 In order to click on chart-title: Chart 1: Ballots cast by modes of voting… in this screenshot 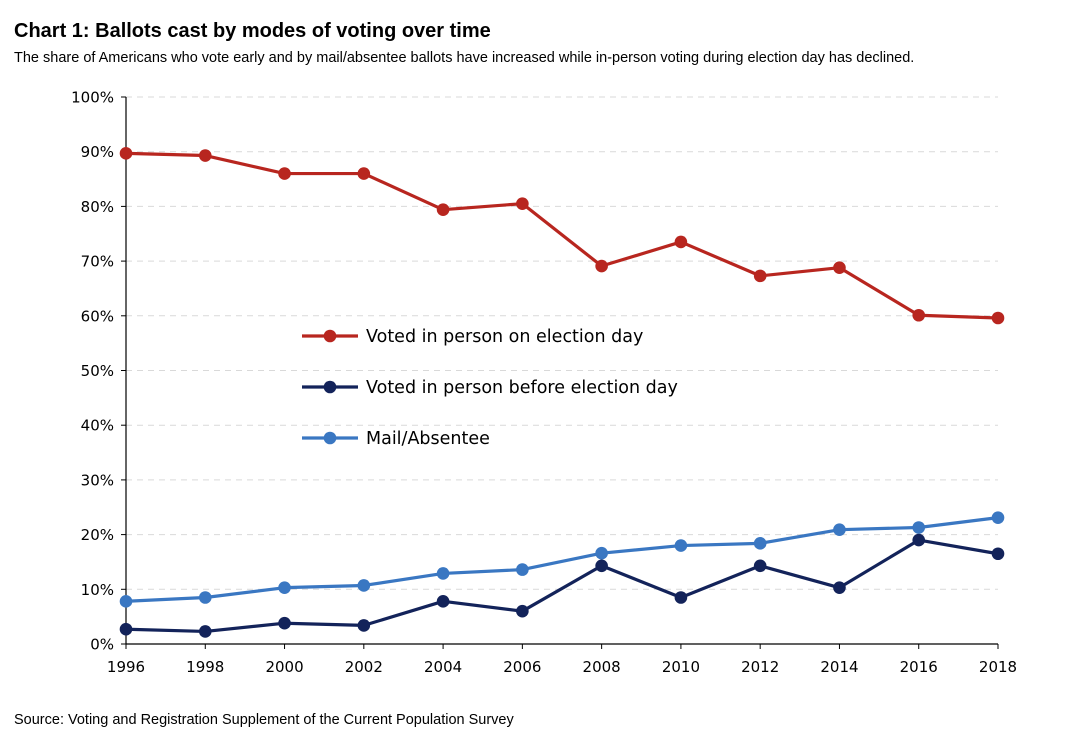, I will do `click(252, 31)`.